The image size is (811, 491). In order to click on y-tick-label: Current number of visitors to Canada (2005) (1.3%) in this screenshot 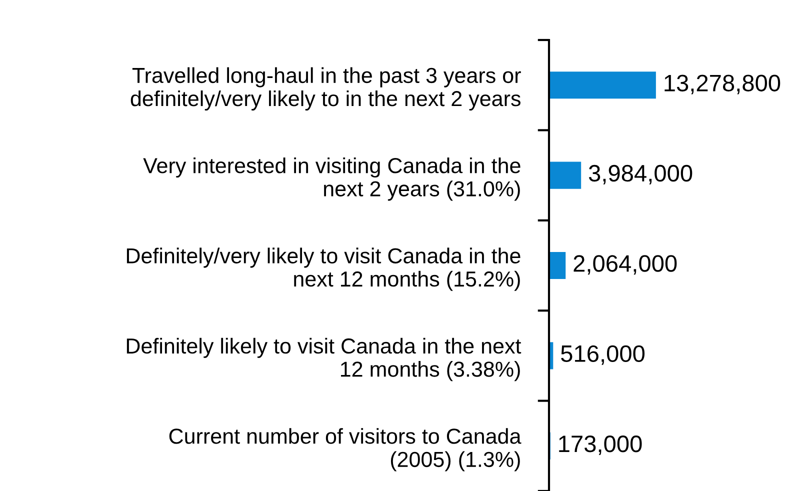, I will do `click(345, 450)`.